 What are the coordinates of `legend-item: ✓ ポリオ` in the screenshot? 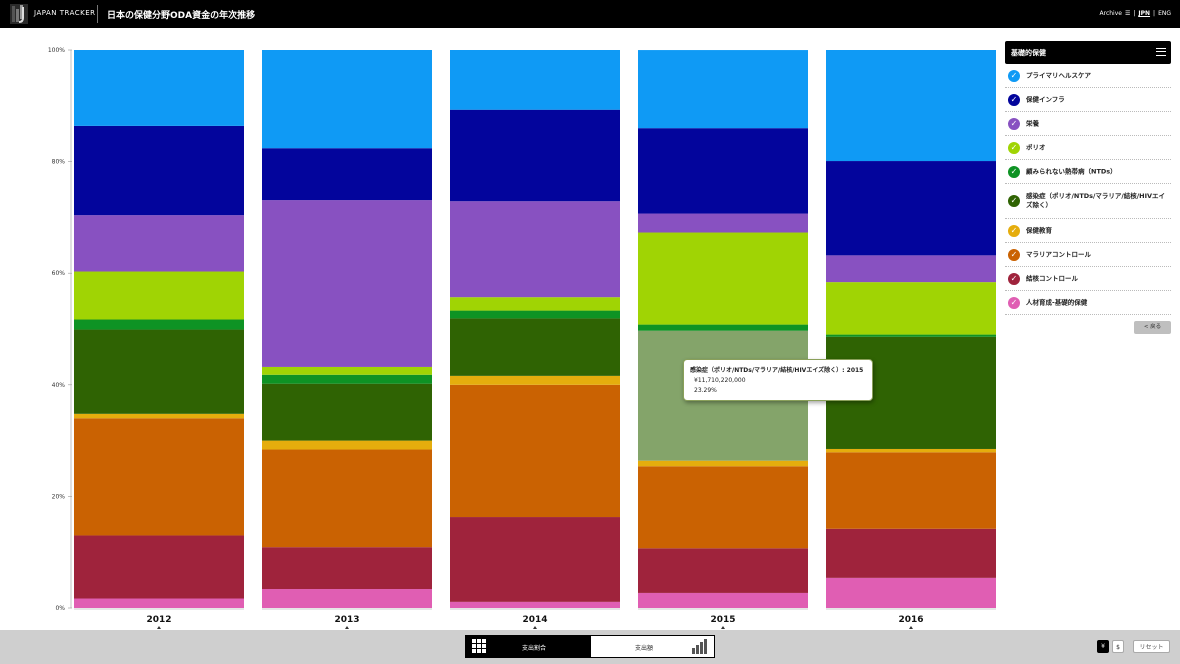 It's located at (1088, 148).